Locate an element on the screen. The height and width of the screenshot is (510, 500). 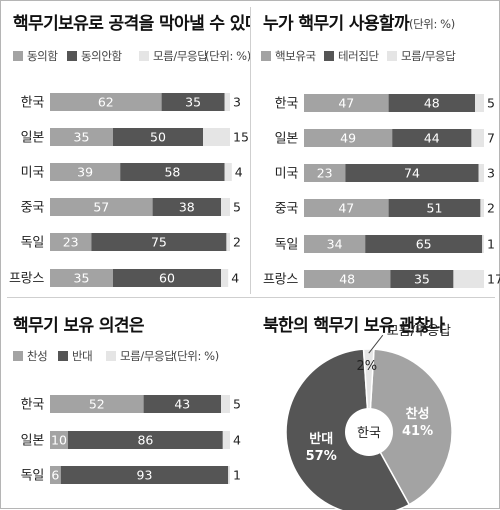
data-label: 44 is located at coordinates (432, 138).